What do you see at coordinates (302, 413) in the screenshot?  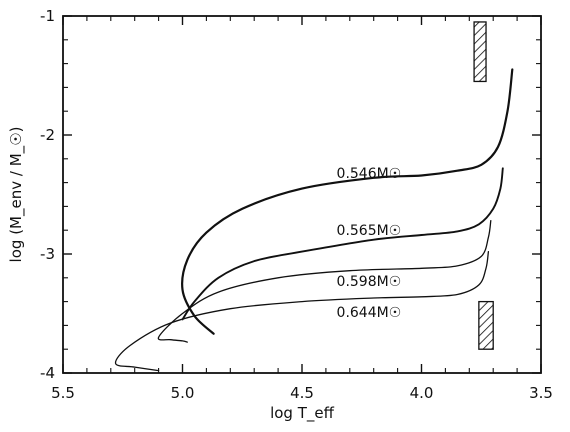 I see `x-axis-title: log T_eff` at bounding box center [302, 413].